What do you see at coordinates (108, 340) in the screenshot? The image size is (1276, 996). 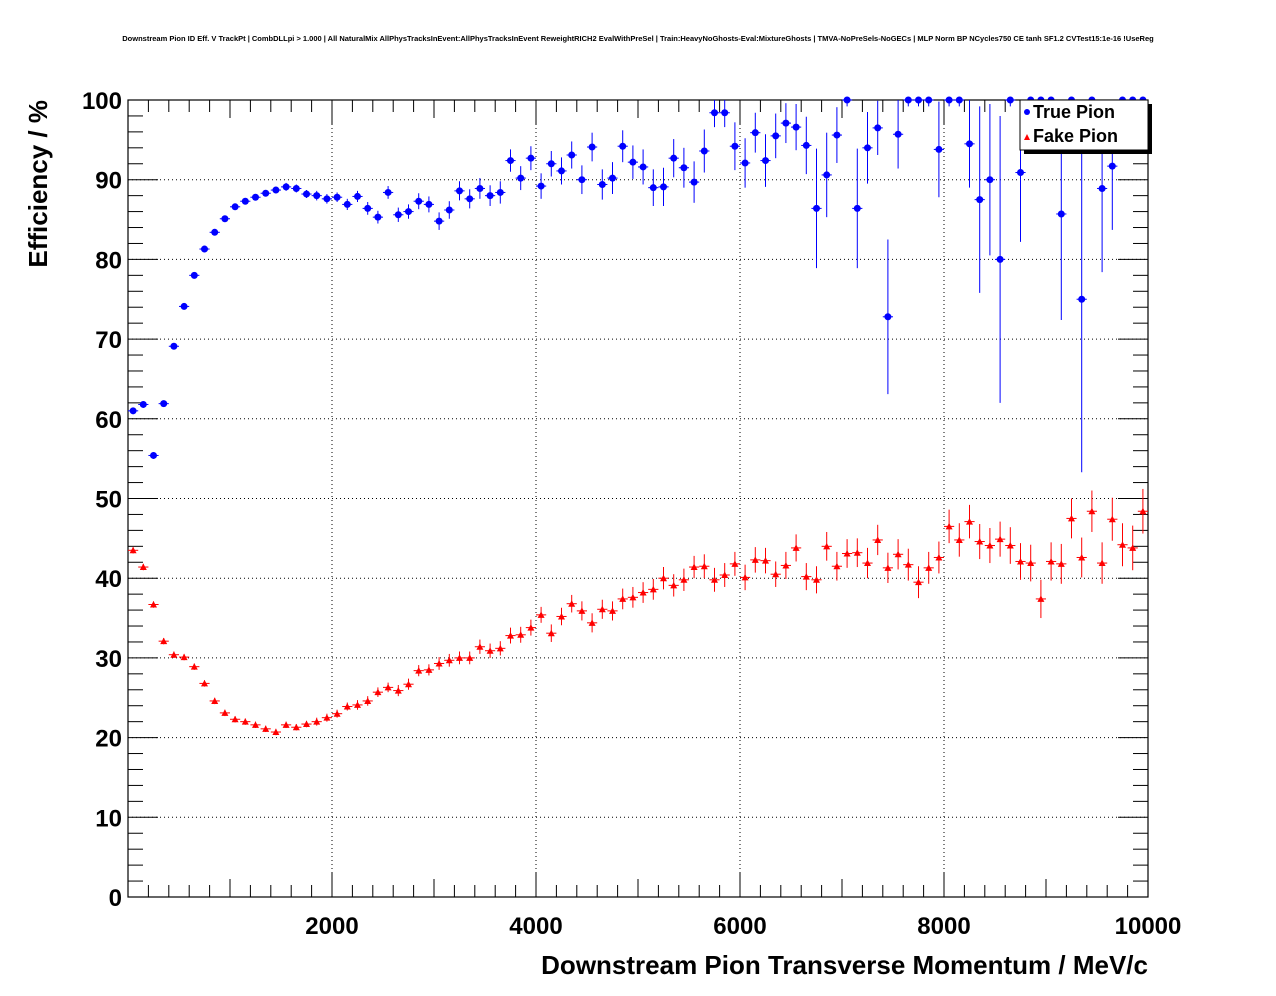 I see `y-tick-label: 70` at bounding box center [108, 340].